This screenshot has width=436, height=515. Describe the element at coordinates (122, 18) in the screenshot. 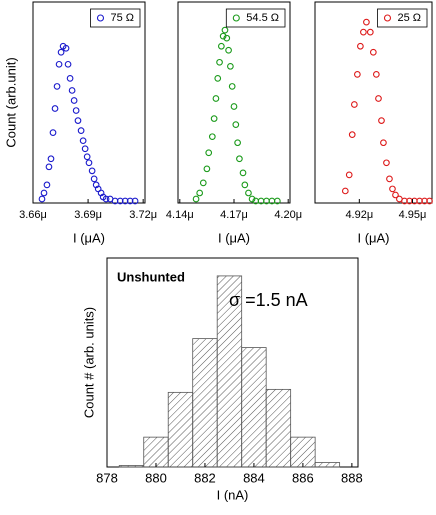

I see `legend-label: 75 Ω` at that location.